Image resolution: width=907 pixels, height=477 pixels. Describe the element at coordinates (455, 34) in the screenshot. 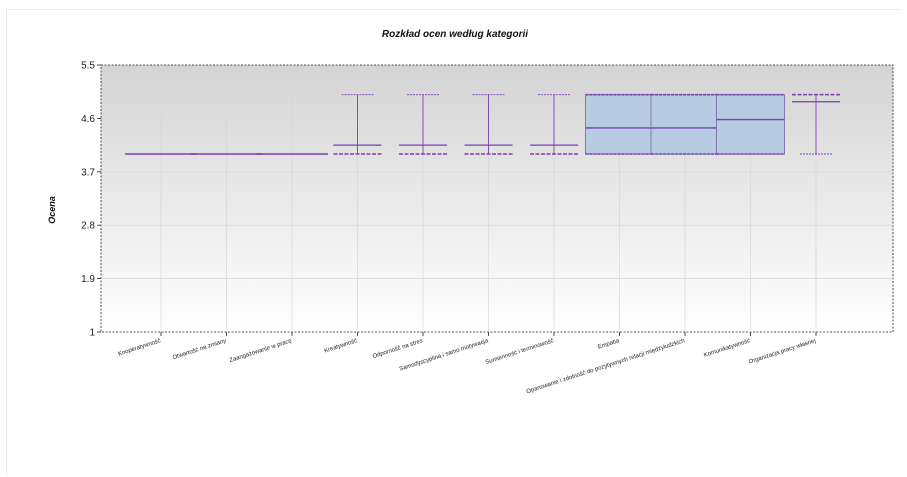

I see `chart-title: Rozkład ocen według kategorii` at that location.